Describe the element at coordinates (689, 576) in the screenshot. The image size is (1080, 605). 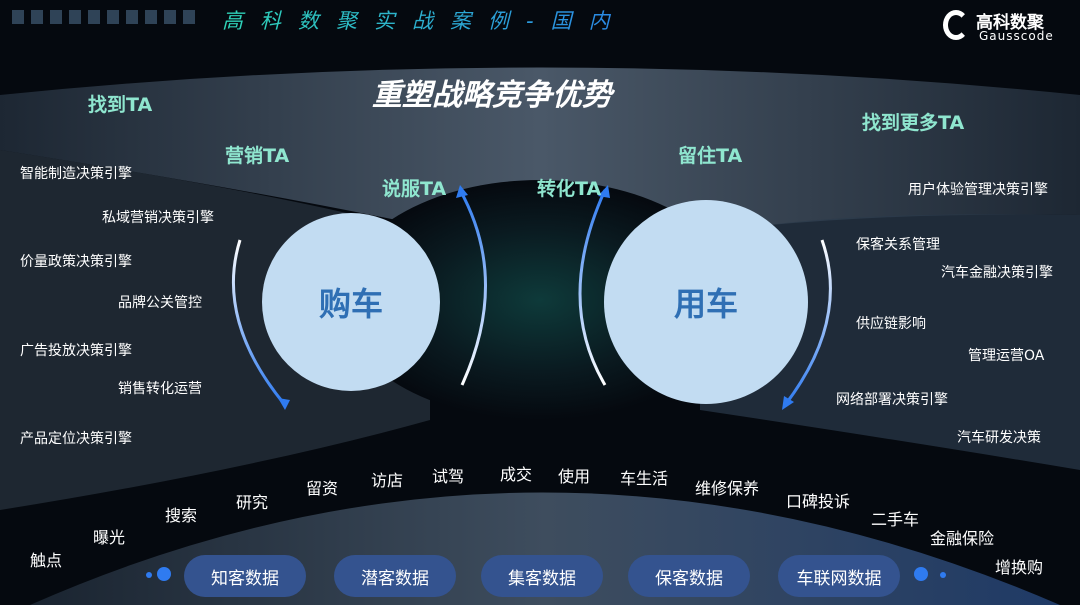
I see `pill-retain-customer-data: 保客数据` at that location.